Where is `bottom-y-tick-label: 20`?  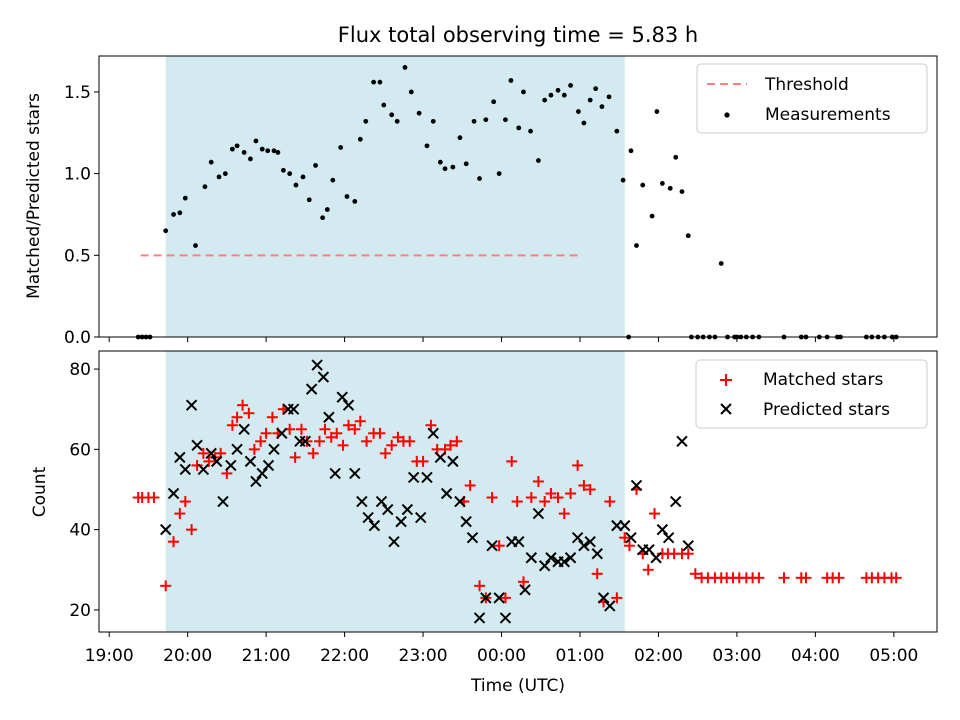 bottom-y-tick-label: 20 is located at coordinates (80, 611).